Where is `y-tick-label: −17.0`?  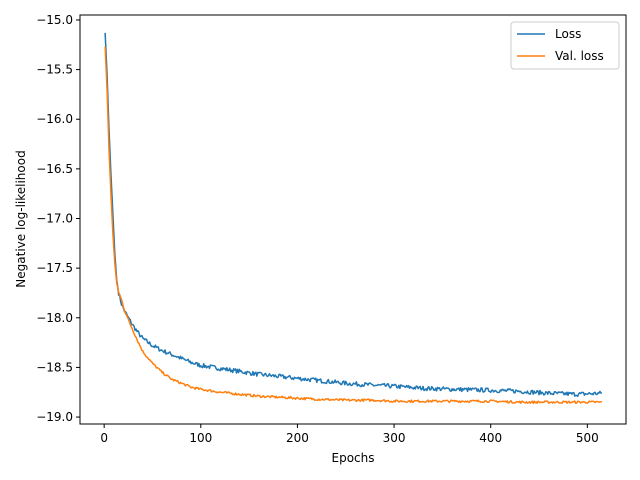 y-tick-label: −17.0 is located at coordinates (54, 219).